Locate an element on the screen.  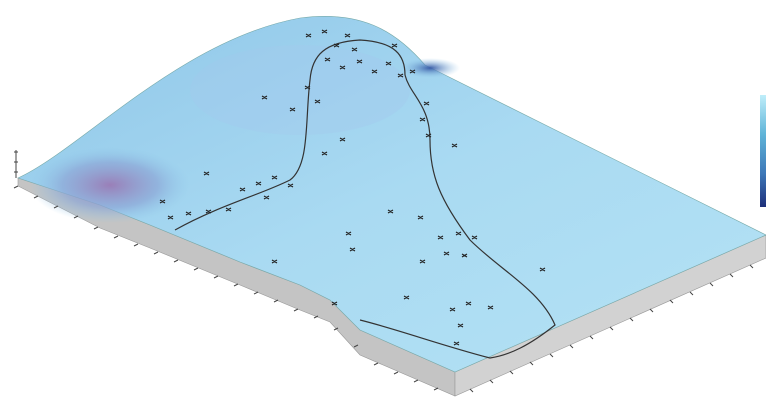
color-bar is located at coordinates (763, 151).